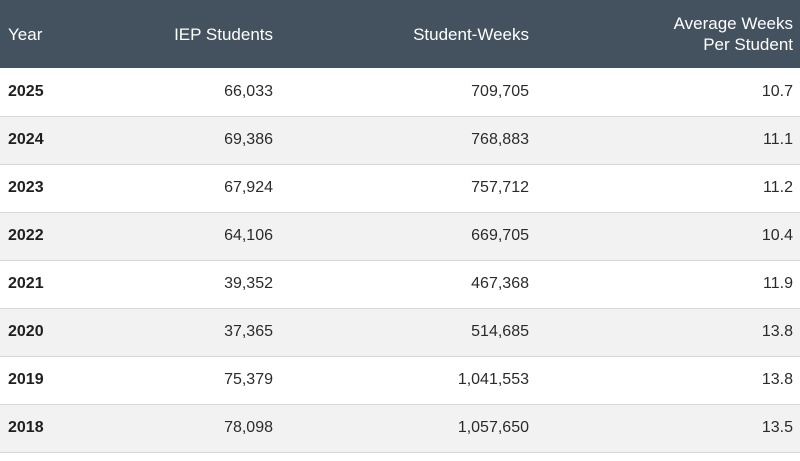  Describe the element at coordinates (500, 283) in the screenshot. I see `student-weeks-cell: 467,368` at that location.